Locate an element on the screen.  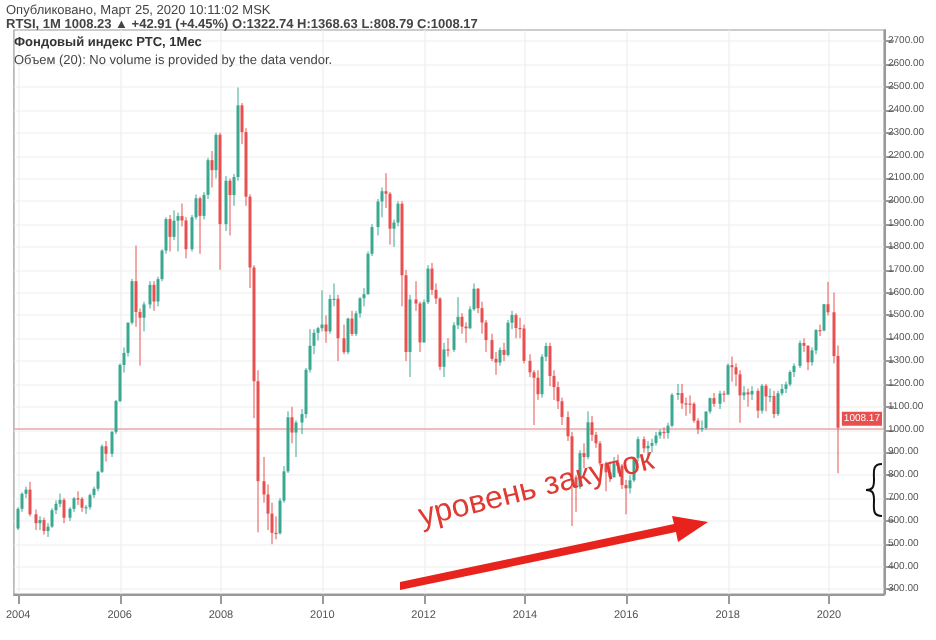
annotation: уровень закупок is located at coordinates (536, 489).